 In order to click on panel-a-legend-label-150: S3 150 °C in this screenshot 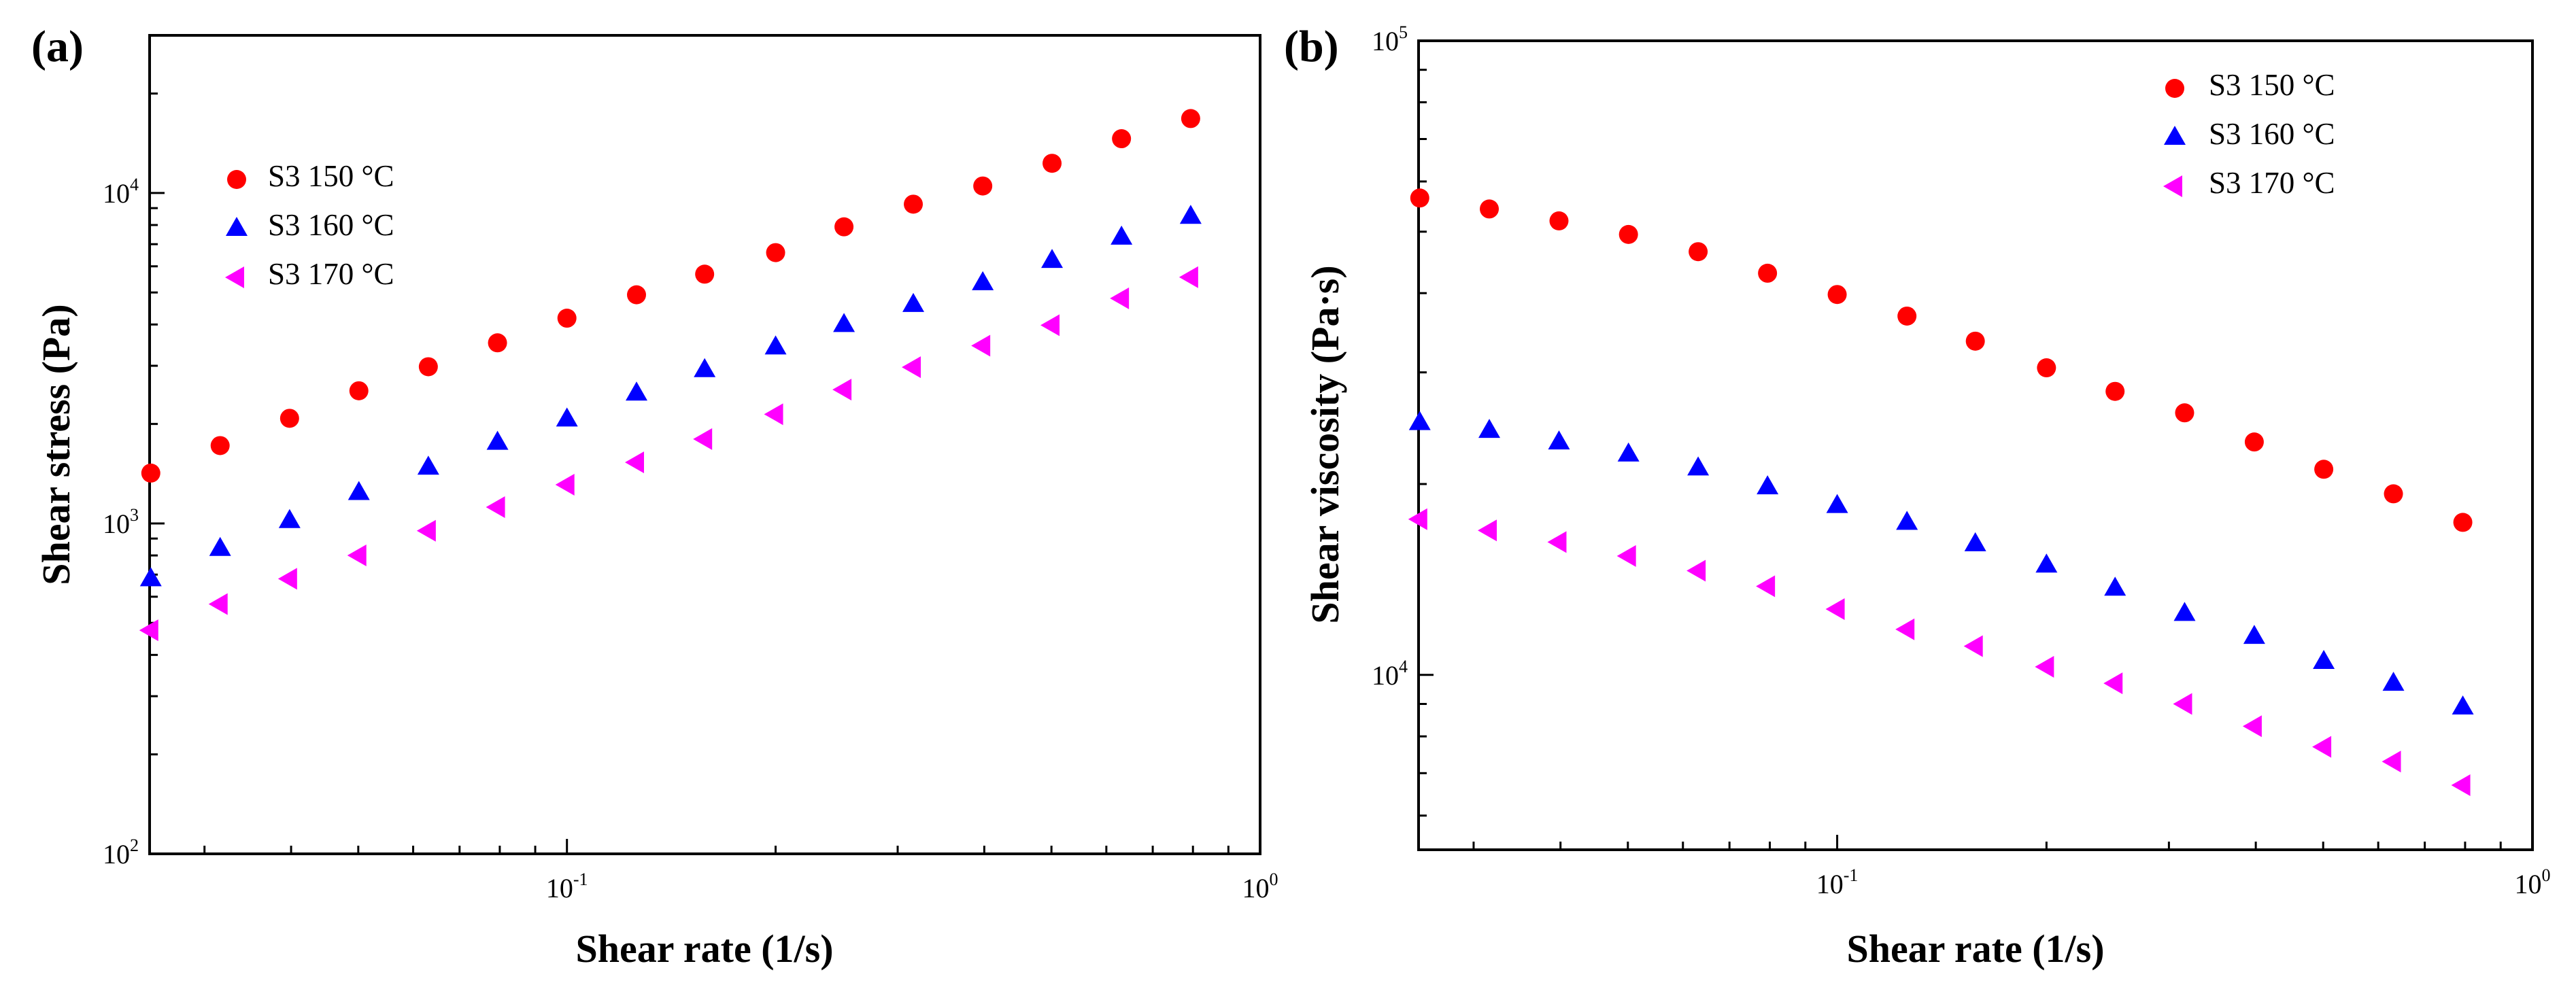, I will do `click(331, 176)`.